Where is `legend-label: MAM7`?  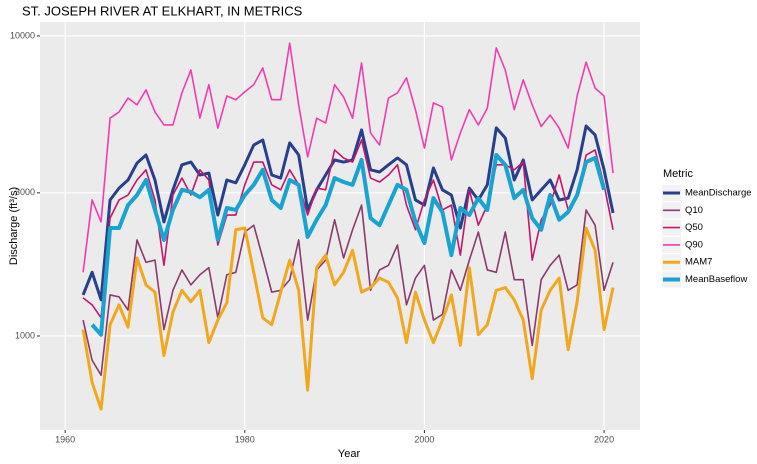 legend-label: MAM7 is located at coordinates (698, 262).